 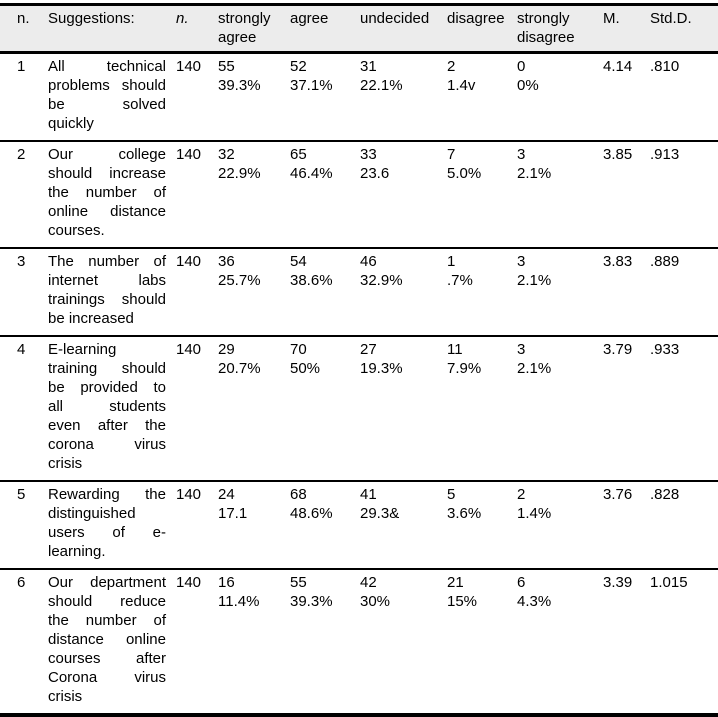 What do you see at coordinates (322, 194) in the screenshot?
I see `agree-cell: 65 46.4%` at bounding box center [322, 194].